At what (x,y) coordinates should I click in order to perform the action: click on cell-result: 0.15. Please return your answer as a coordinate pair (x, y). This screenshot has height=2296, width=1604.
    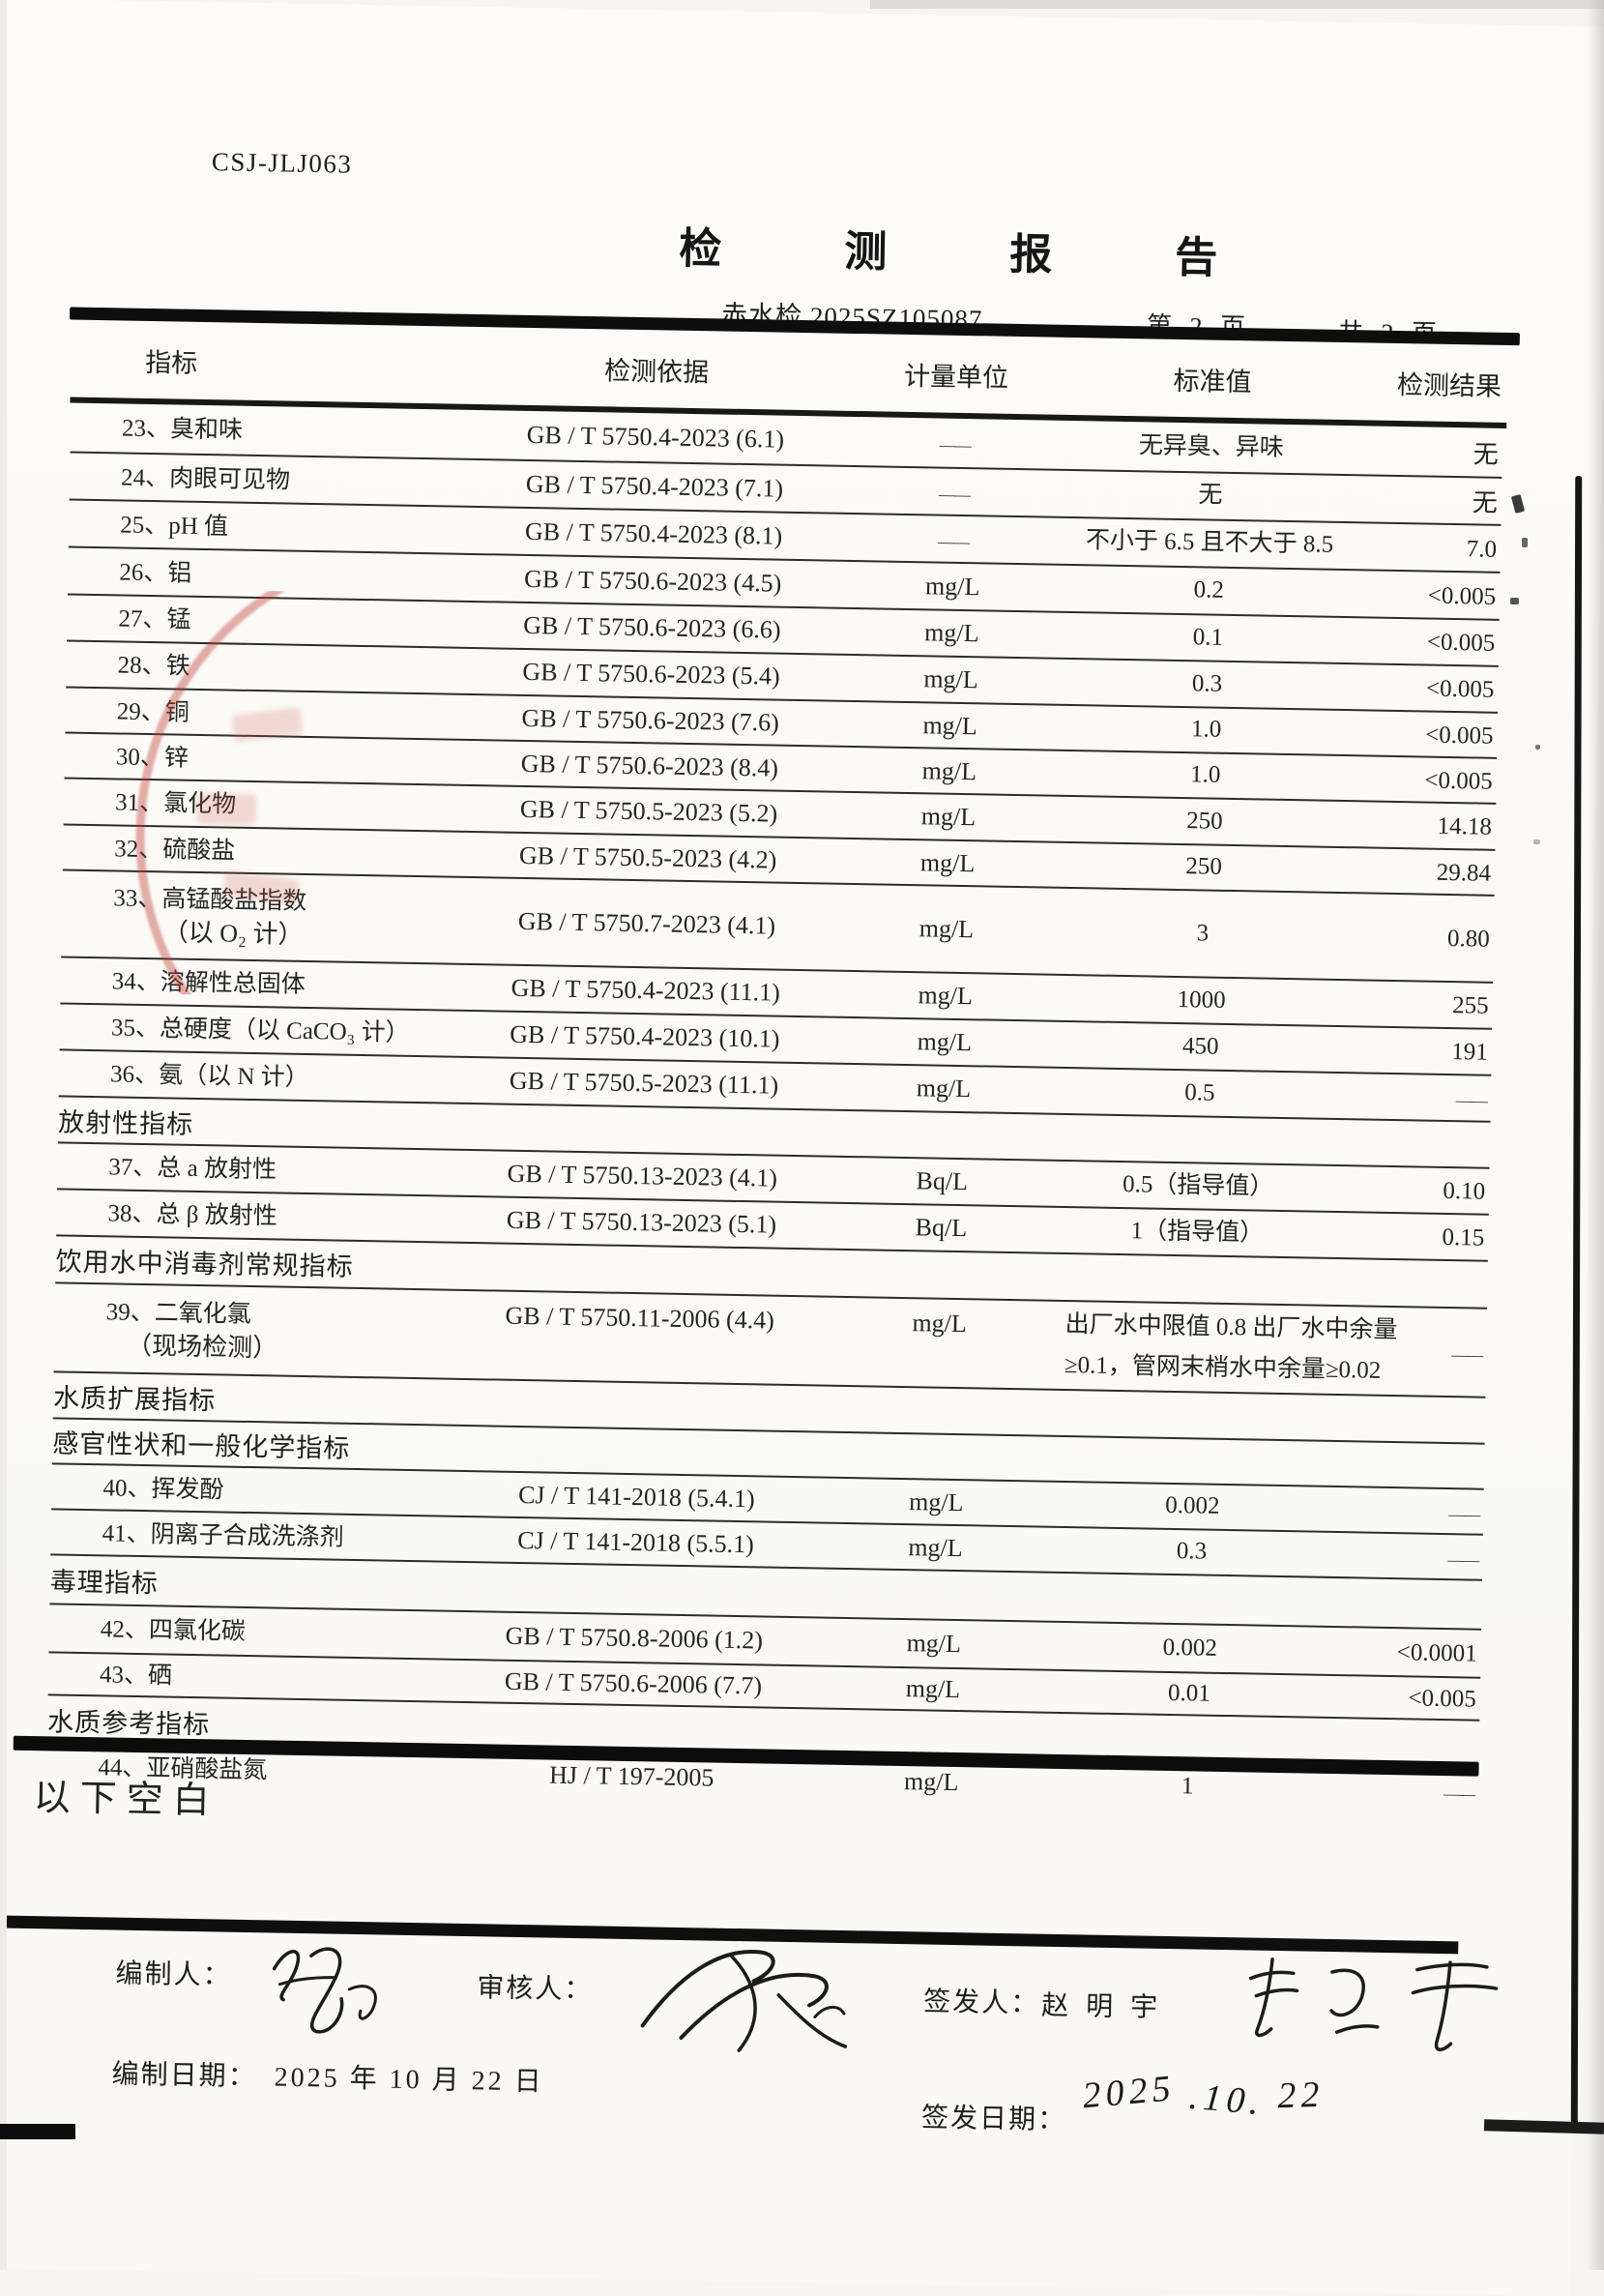
    Looking at the image, I should click on (1408, 1236).